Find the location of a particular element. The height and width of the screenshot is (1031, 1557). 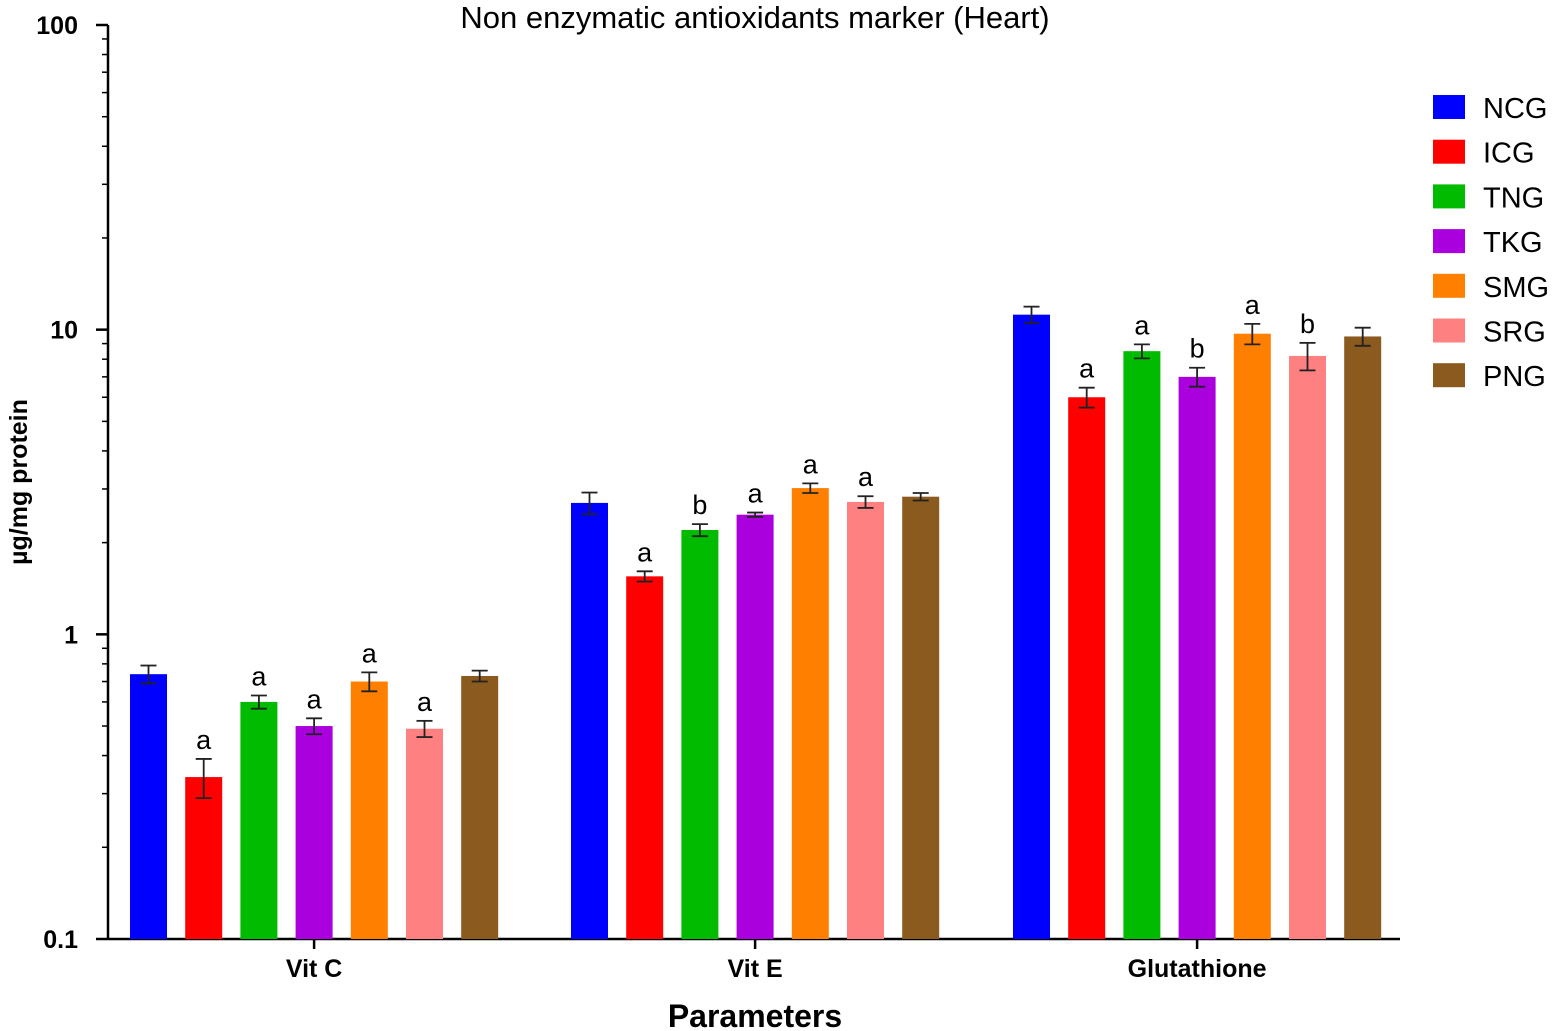

x-axis-title: Parameters is located at coordinates (755, 1014).